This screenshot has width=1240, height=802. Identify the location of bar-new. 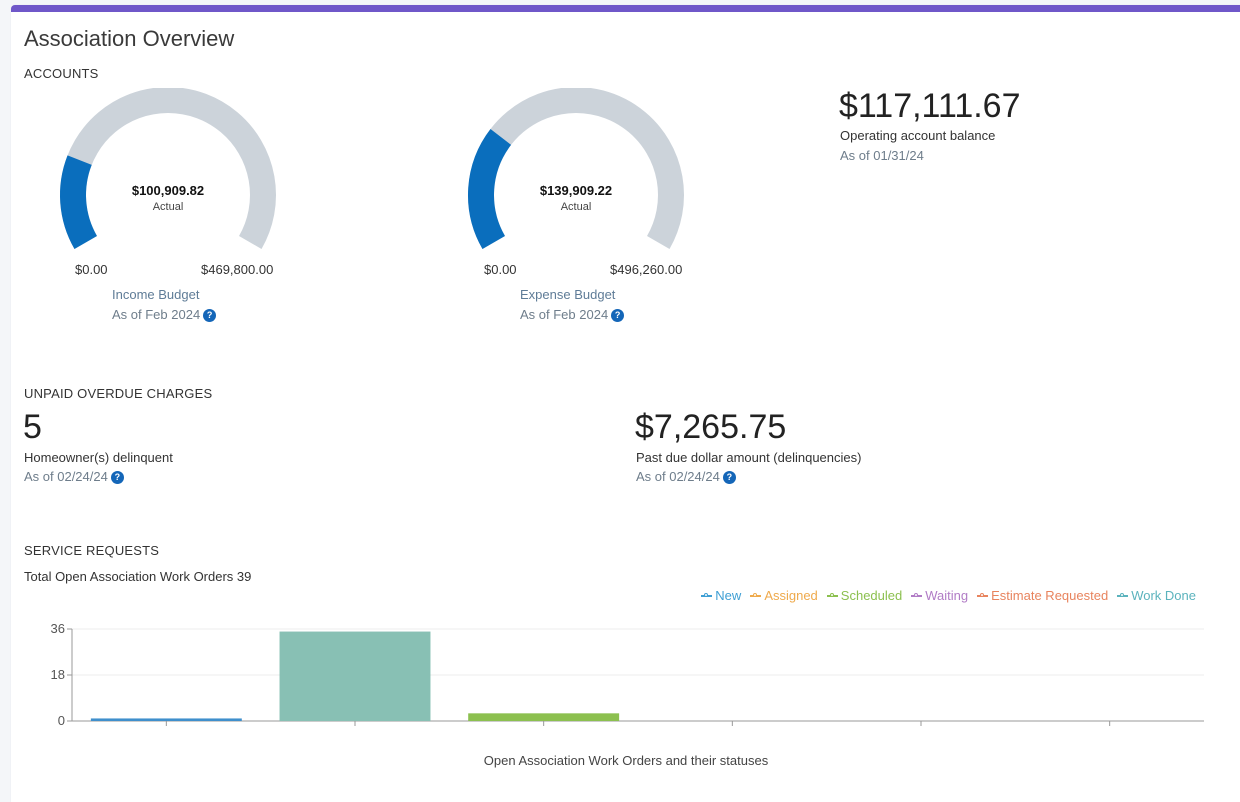
(166, 719).